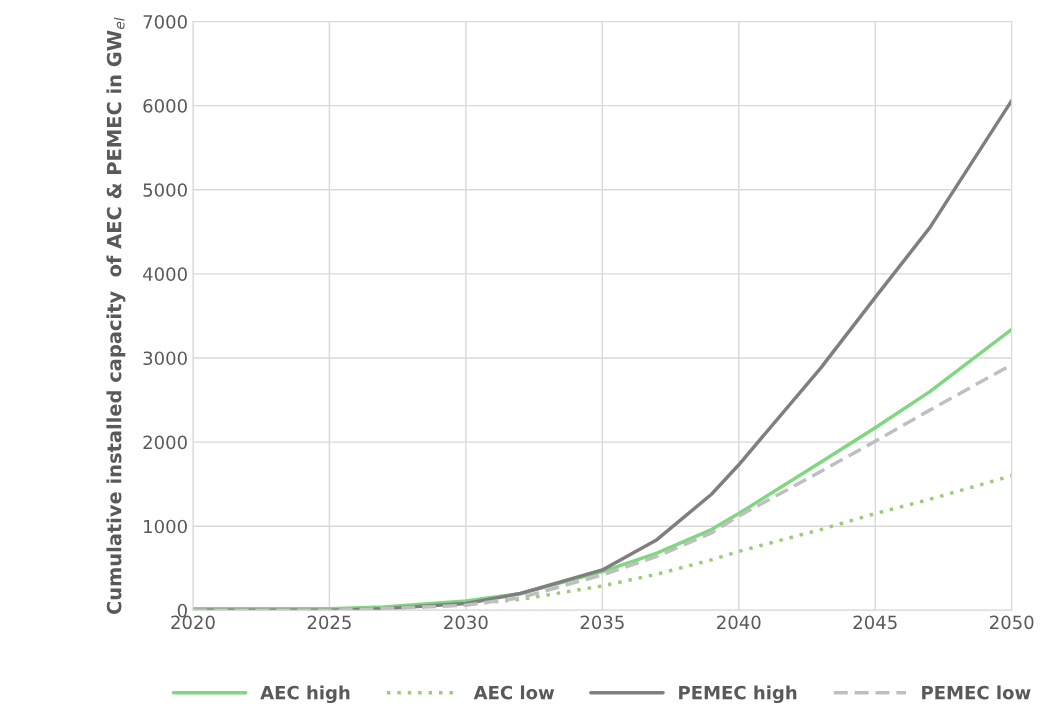  I want to click on x-tick-label: 2040, so click(739, 622).